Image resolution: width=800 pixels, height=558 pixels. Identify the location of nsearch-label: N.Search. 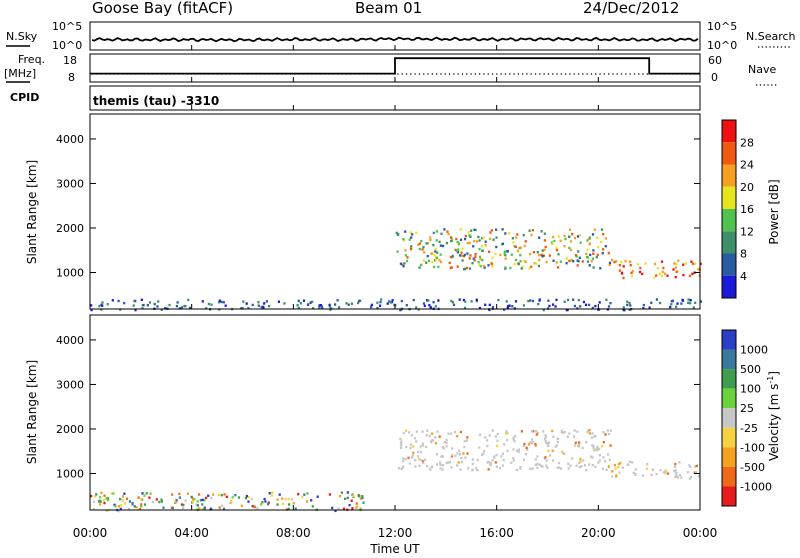
(771, 36).